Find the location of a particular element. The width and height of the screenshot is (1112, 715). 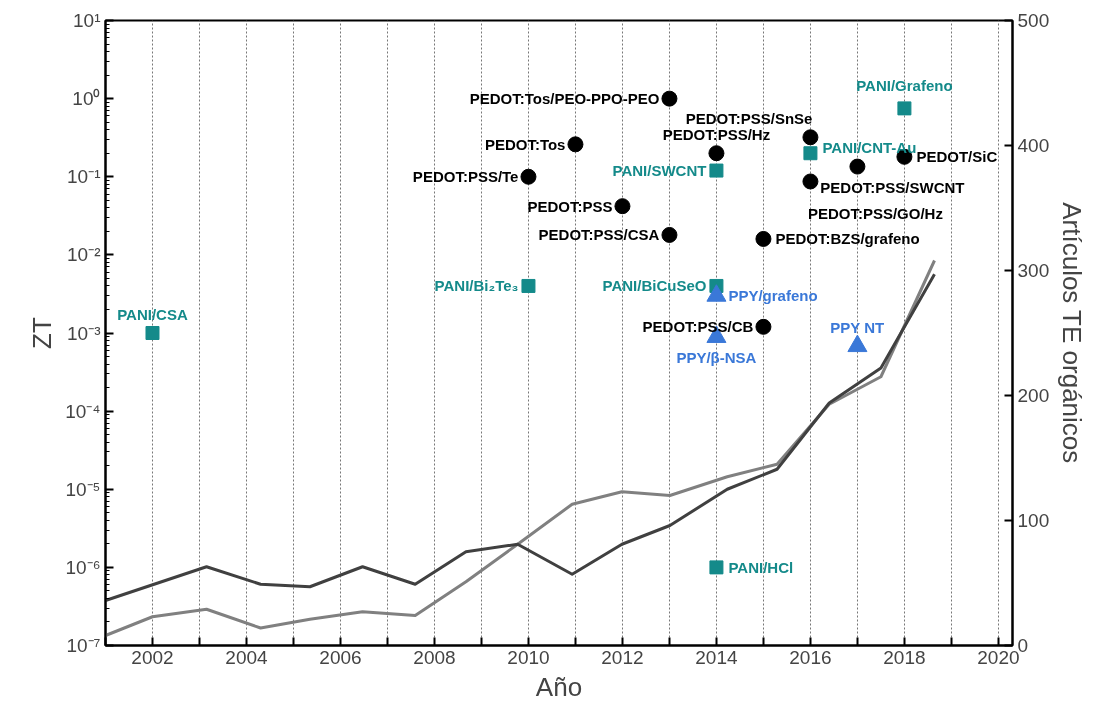

y-tick-label: 10⁻² is located at coordinates (84, 255).